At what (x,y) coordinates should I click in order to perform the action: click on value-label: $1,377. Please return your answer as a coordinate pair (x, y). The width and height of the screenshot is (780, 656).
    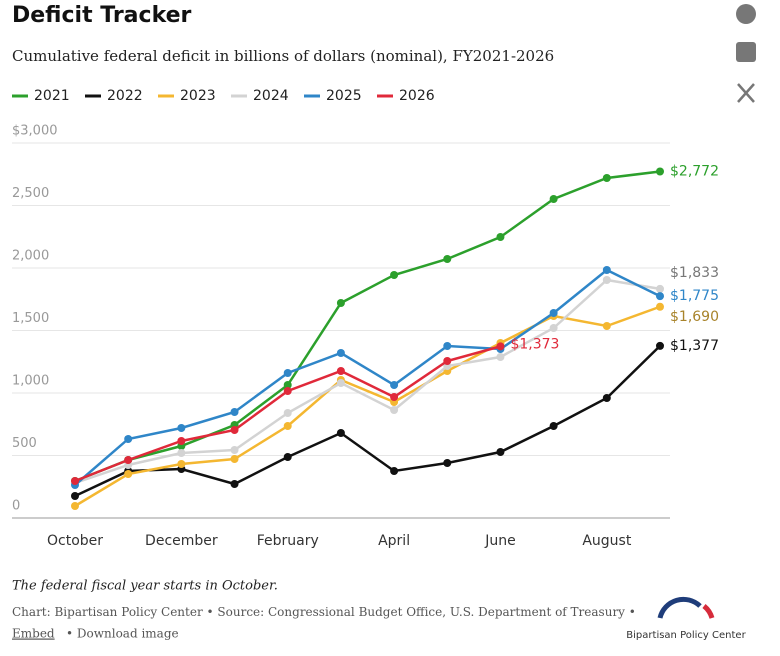
    Looking at the image, I should click on (694, 346).